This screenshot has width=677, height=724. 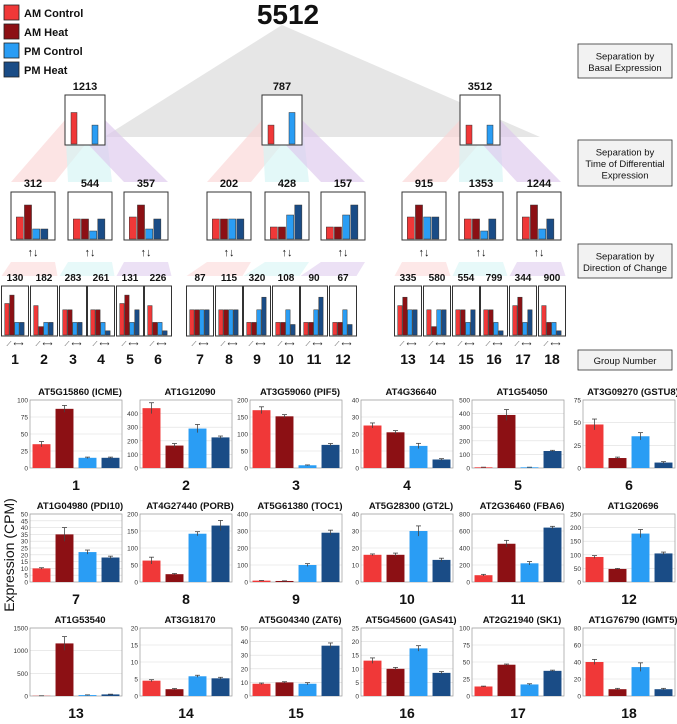 What do you see at coordinates (189, 506) in the screenshot?
I see `chart-title: AT4G27440 (PORB)` at bounding box center [189, 506].